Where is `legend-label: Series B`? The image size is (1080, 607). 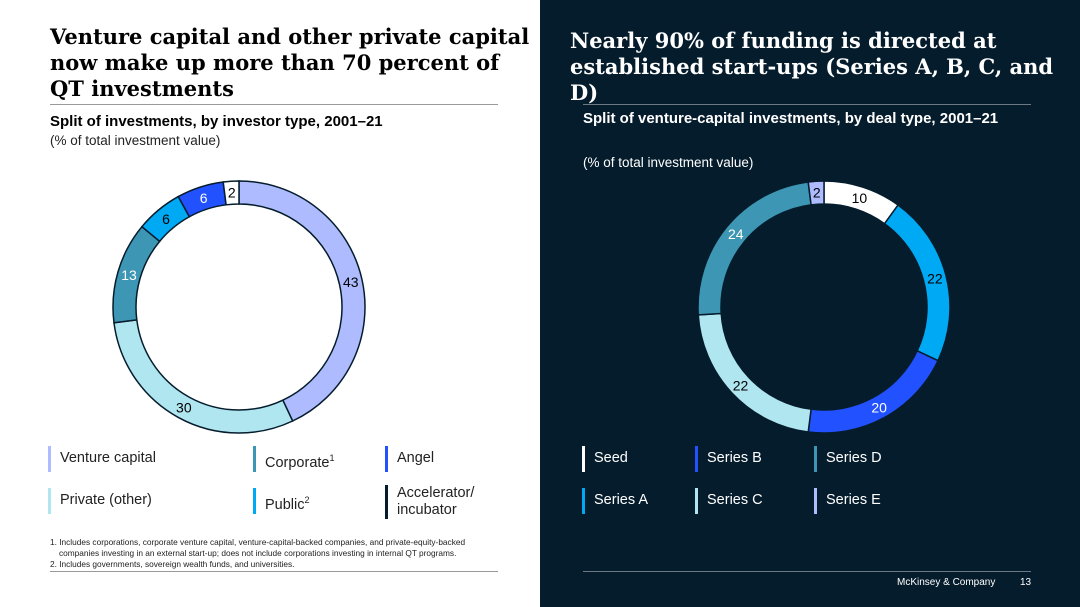 legend-label: Series B is located at coordinates (734, 458).